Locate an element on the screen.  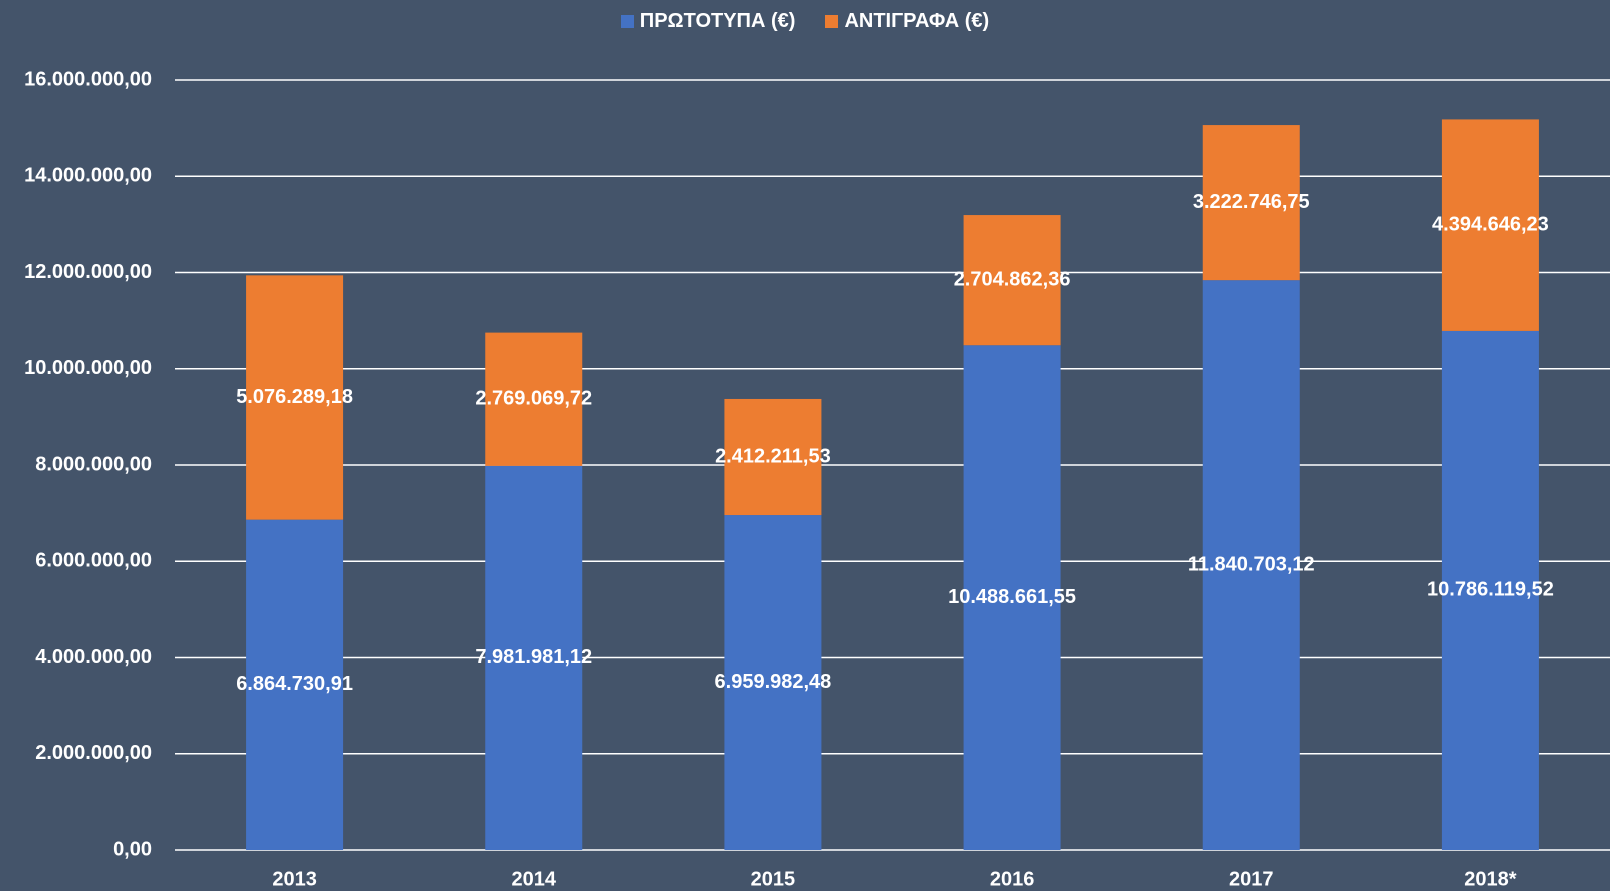
data-label: 11.840.703,12 is located at coordinates (1251, 564).